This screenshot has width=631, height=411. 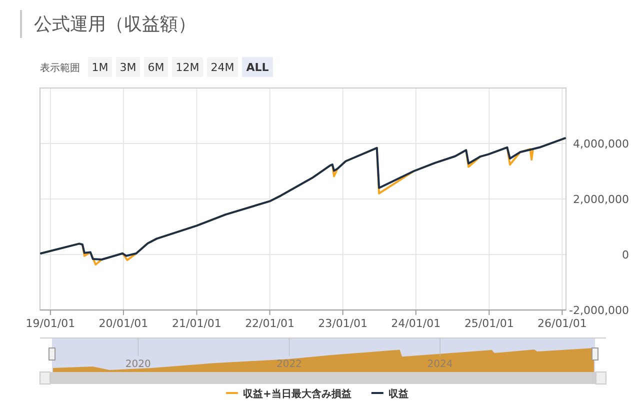 What do you see at coordinates (128, 67) in the screenshot?
I see `text: 3M` at bounding box center [128, 67].